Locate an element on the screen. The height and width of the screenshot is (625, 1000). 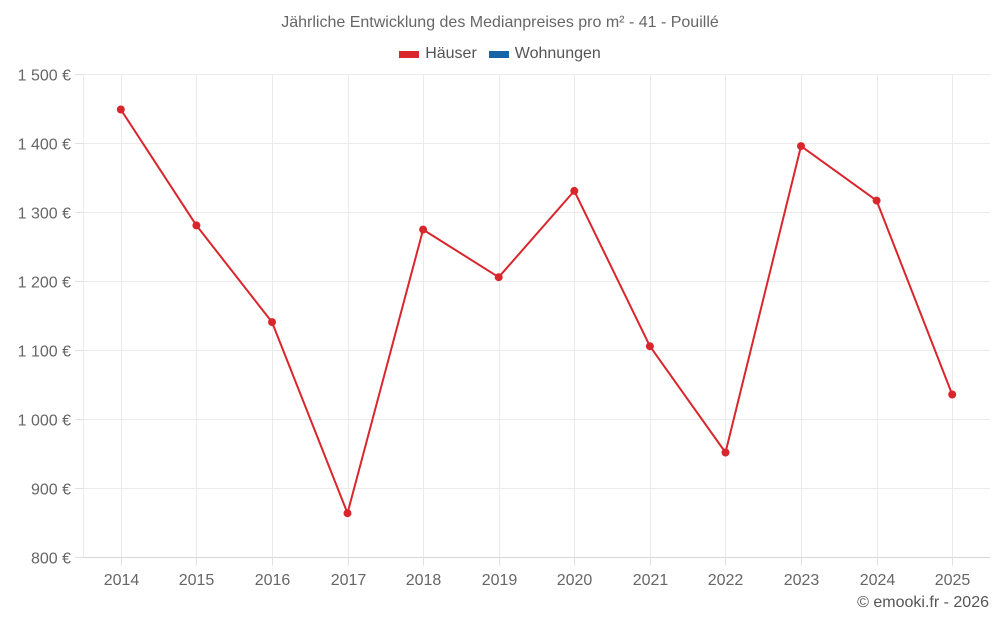
legend: Häuser Wohnungen is located at coordinates (500, 54).